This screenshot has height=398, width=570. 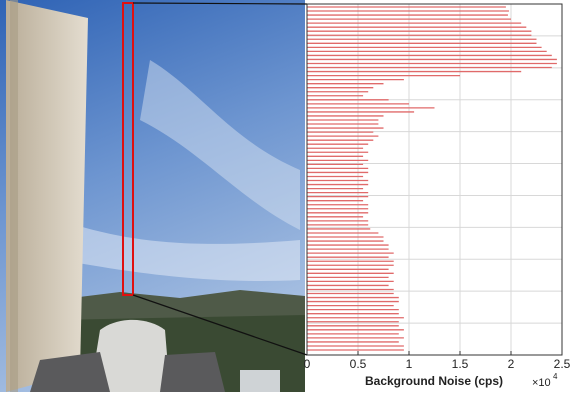 What do you see at coordinates (460, 364) in the screenshot?
I see `x-tick-label: 1.5` at bounding box center [460, 364].